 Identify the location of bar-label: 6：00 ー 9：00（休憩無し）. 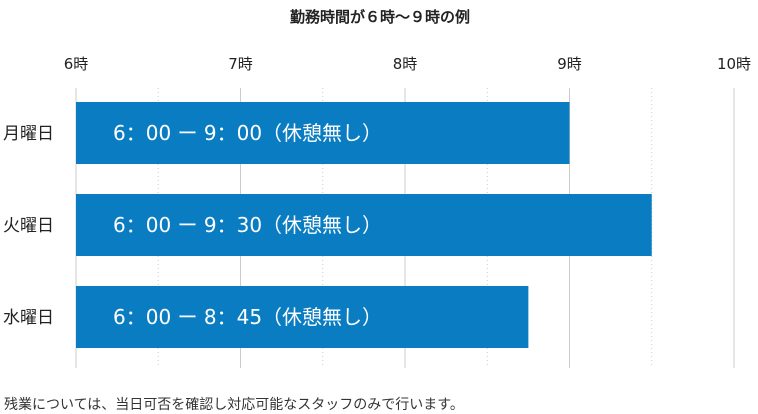
(247, 133).